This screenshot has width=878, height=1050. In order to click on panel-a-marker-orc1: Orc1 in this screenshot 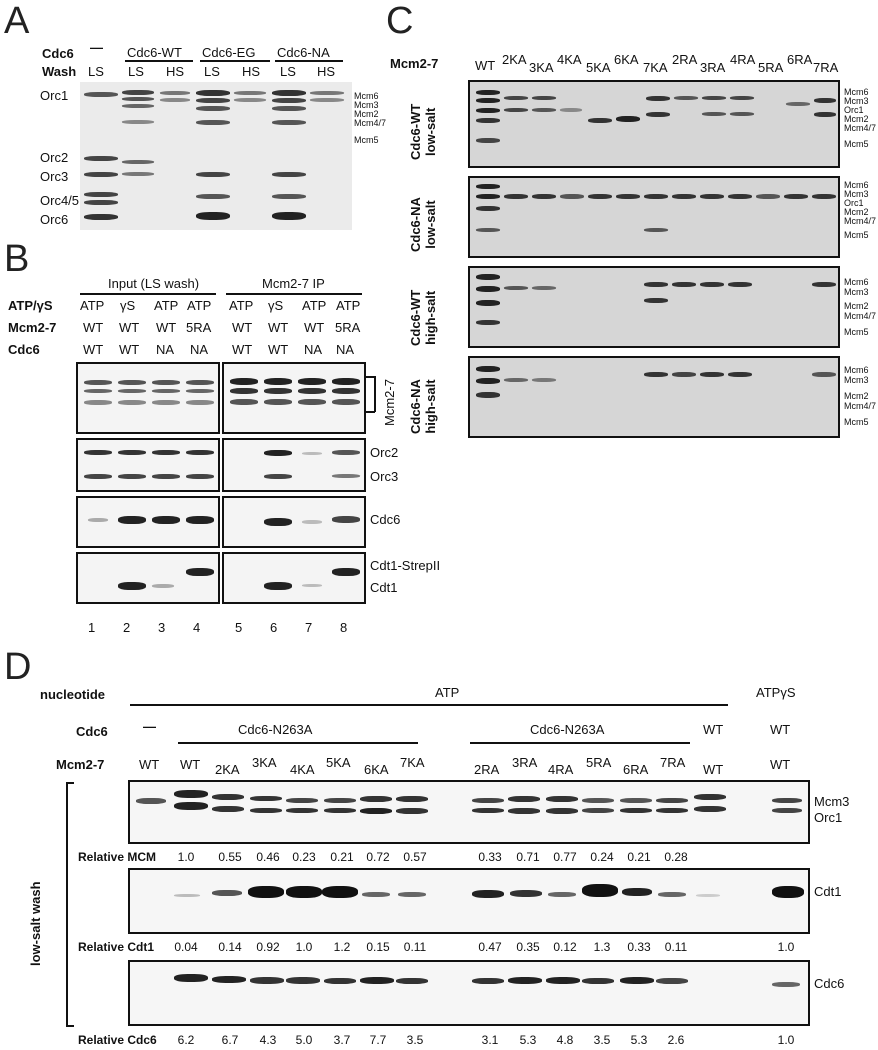, I will do `click(54, 95)`.